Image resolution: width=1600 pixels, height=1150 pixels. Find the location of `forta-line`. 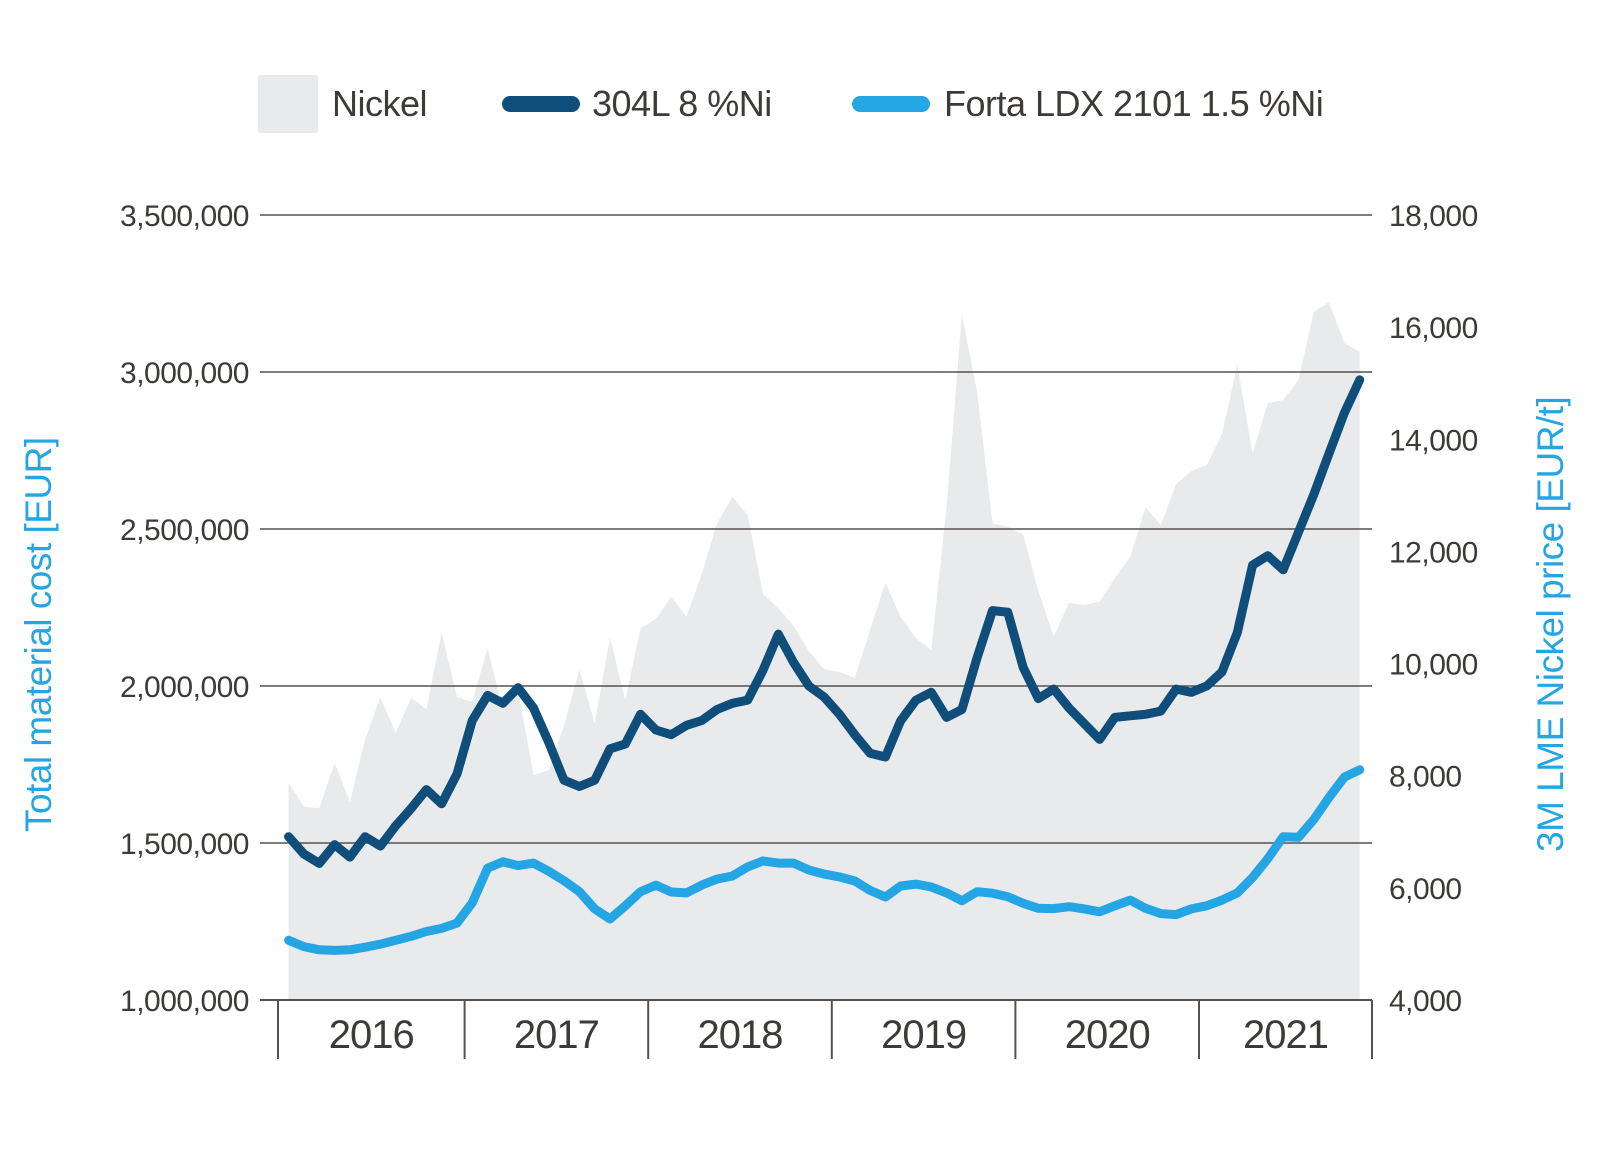

forta-line is located at coordinates (824, 860).